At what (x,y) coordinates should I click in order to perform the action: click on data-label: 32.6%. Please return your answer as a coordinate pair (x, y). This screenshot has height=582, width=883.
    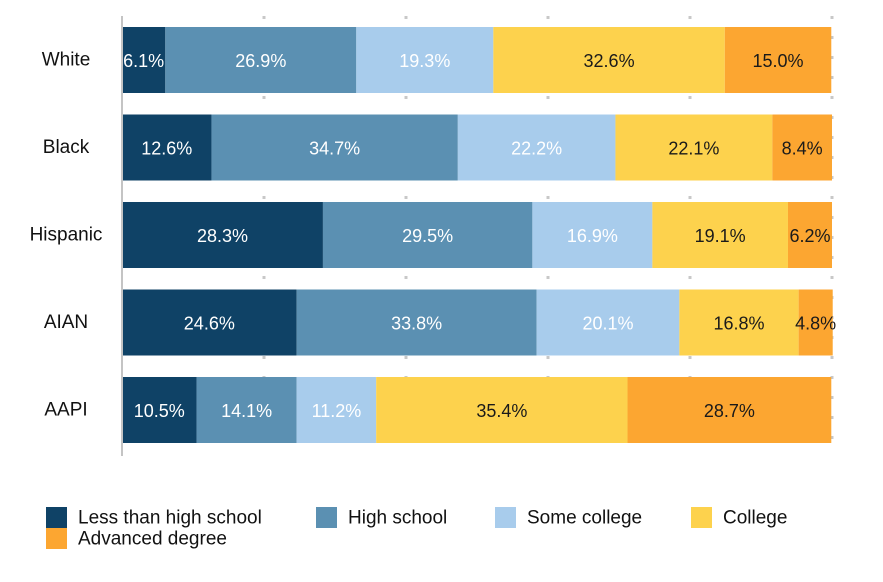
    Looking at the image, I should click on (609, 61).